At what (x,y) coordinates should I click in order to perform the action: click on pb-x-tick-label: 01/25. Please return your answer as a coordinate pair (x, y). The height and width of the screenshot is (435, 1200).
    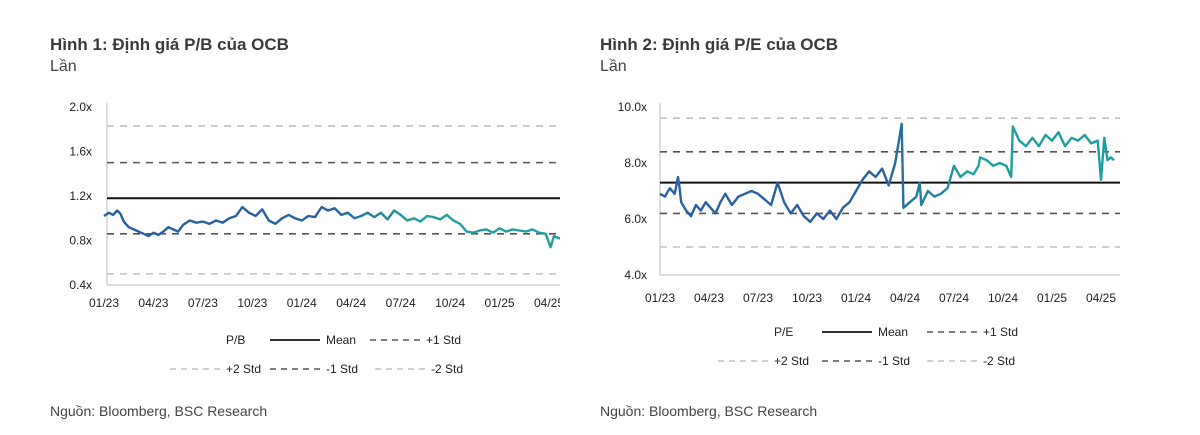
    Looking at the image, I should click on (500, 303).